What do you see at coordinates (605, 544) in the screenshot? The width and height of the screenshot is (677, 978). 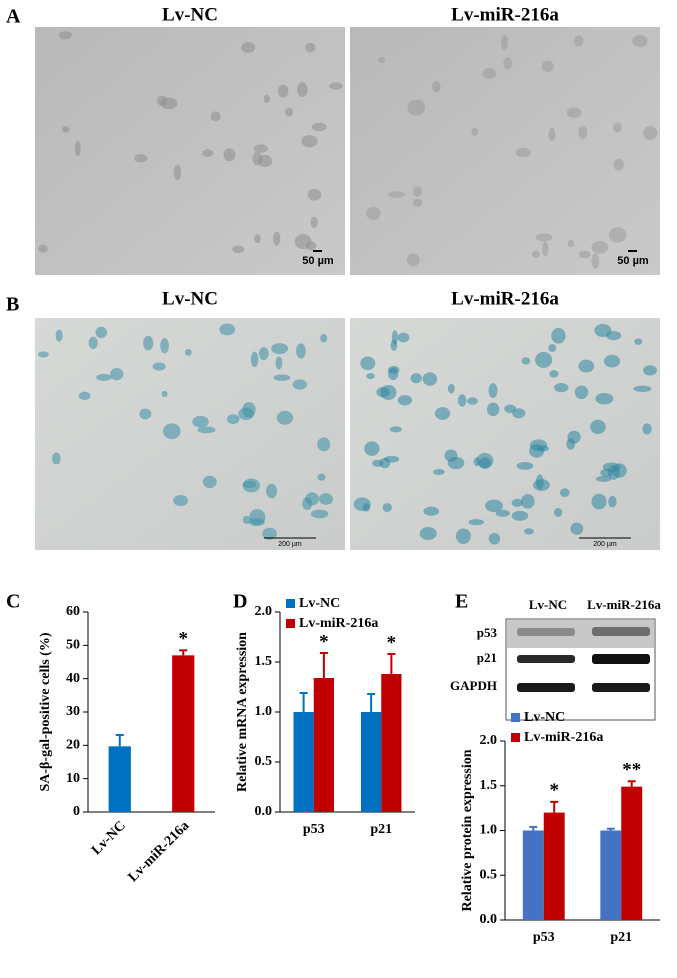 I see `scale-label: 200 µm` at bounding box center [605, 544].